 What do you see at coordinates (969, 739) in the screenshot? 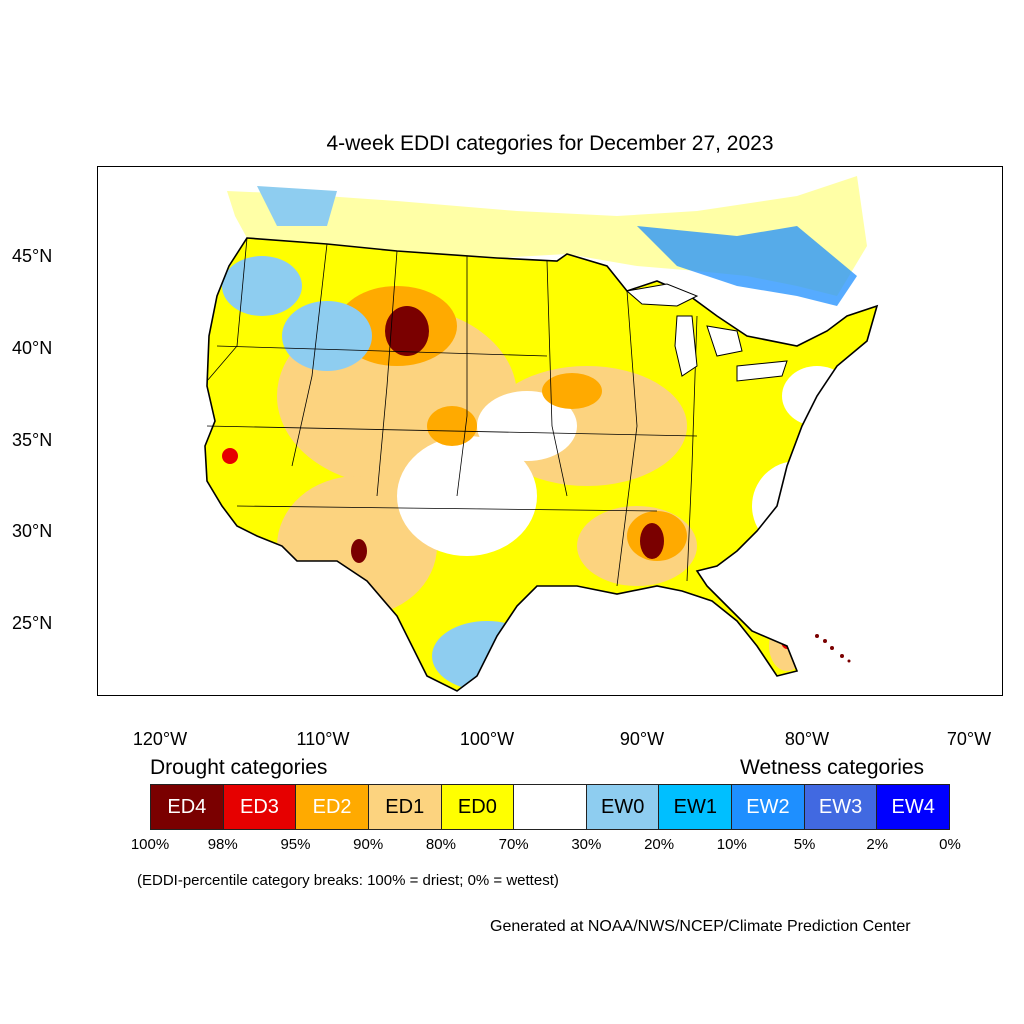
I see `lon-label-70w: 70°W` at bounding box center [969, 739].